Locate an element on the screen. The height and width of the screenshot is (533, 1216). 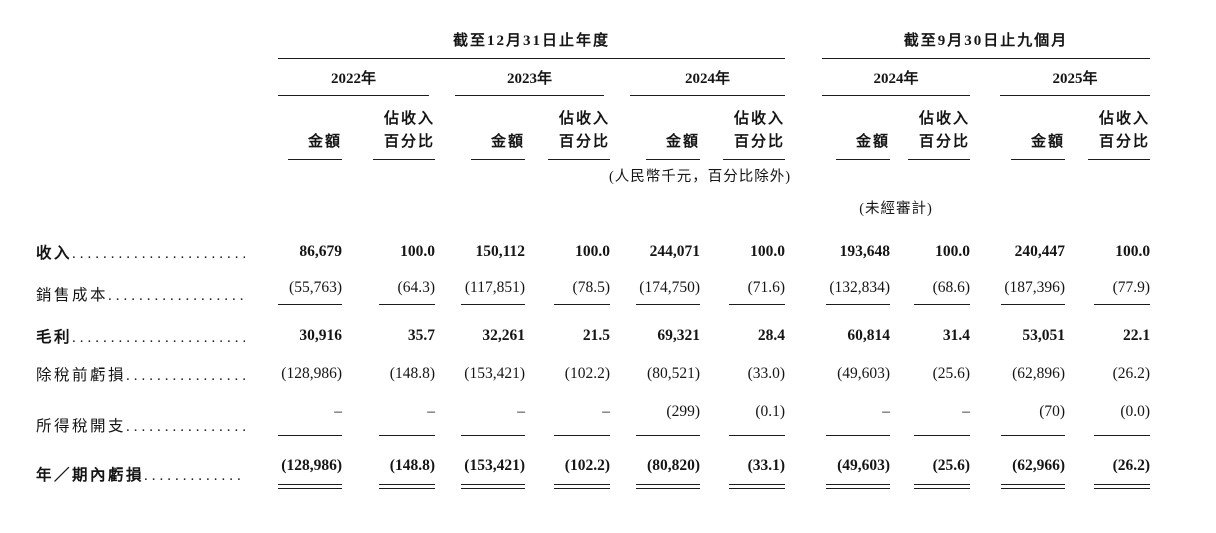
value: 244,071 is located at coordinates (674, 251).